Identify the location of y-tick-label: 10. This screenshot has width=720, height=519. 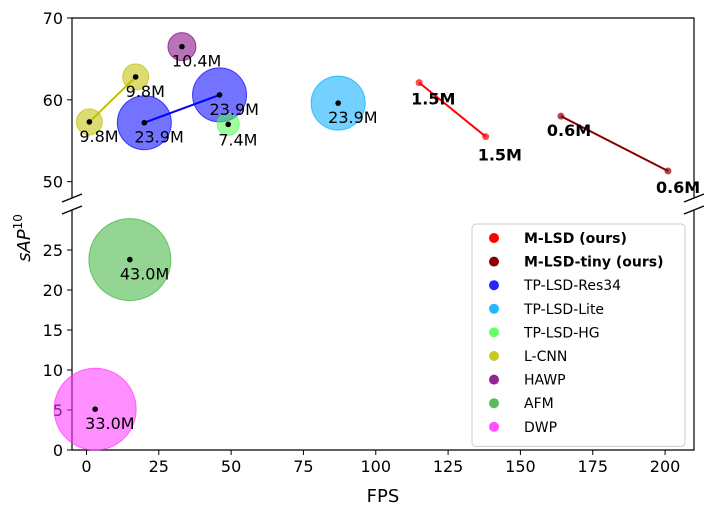
(53, 370).